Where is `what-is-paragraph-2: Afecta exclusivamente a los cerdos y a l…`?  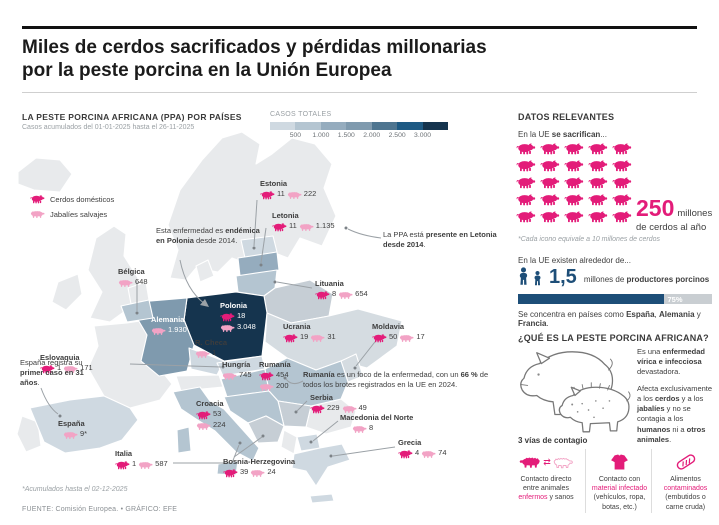
what-is-paragraph-2: Afecta exclusivamente a los cerdos y a l… is located at coordinates (675, 414).